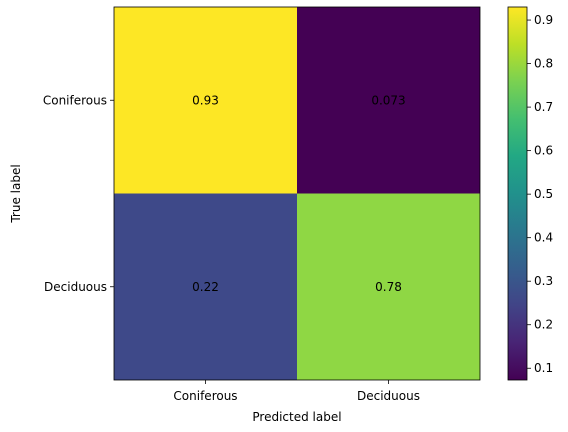  I want to click on colorbar-ticks: 0.1 0.2 0.3 0.4 0.5 0.6 0.7 0.8 0.9, so click(540, 194).